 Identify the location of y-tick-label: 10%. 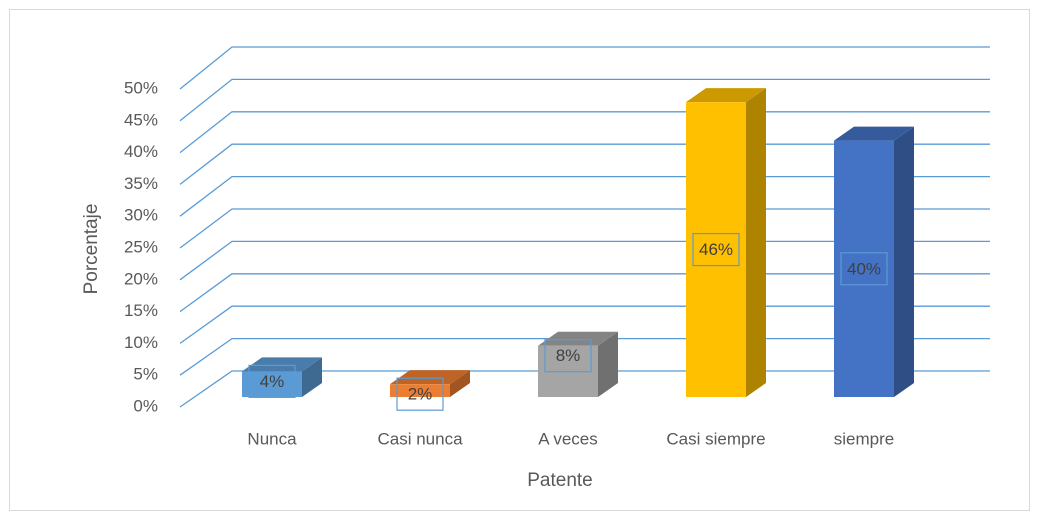
(141, 342).